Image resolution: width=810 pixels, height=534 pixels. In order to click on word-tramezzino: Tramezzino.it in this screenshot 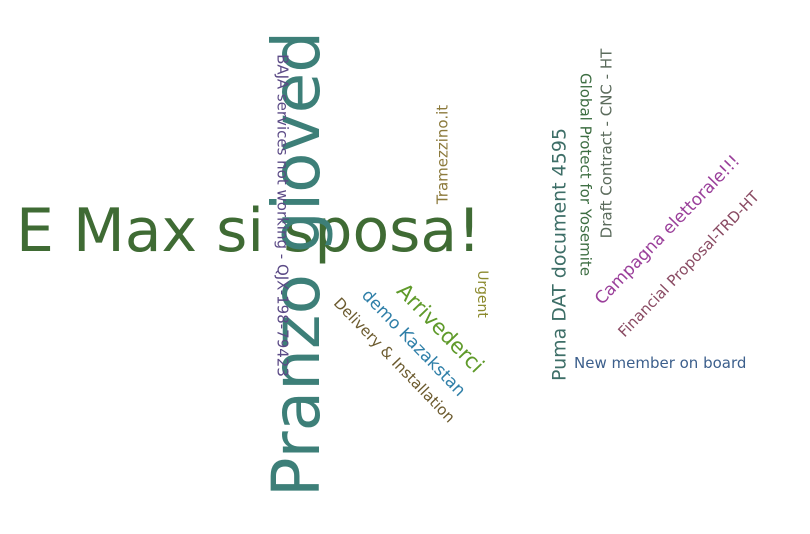, I will do `click(442, 154)`.